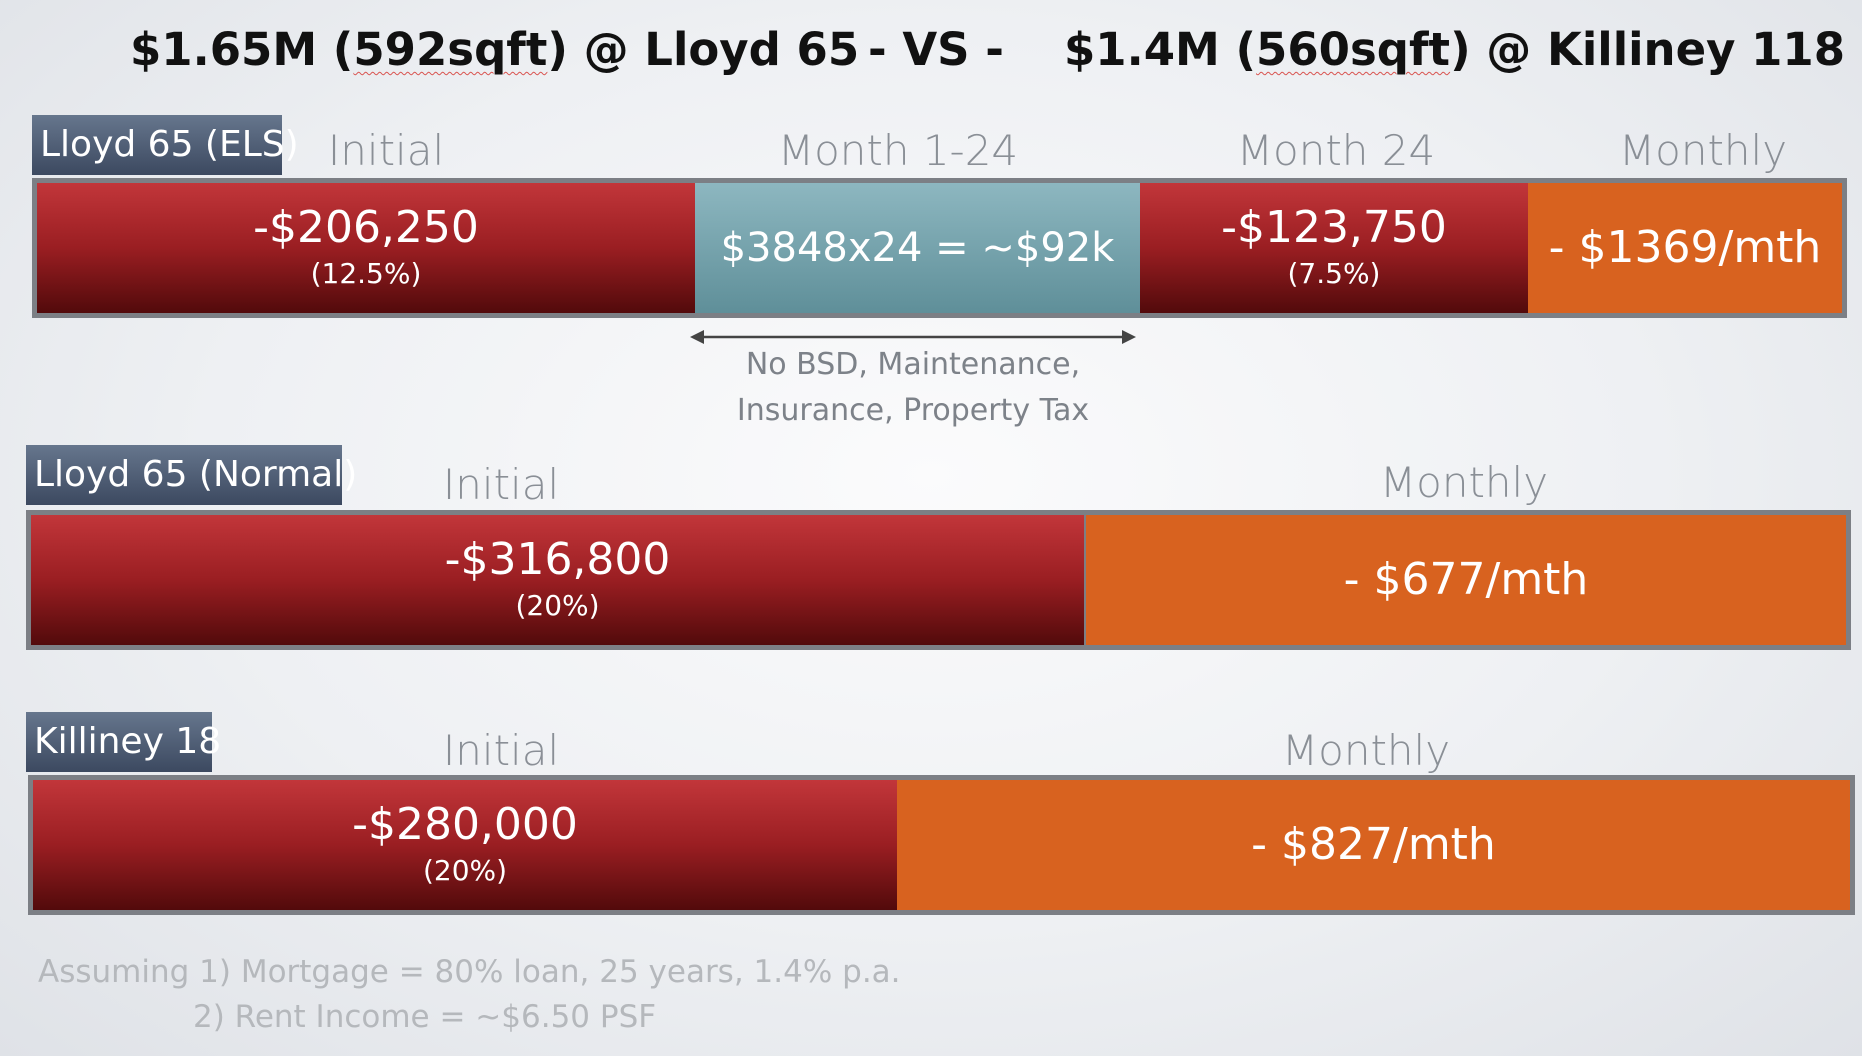  I want to click on header-month-1-24: Month 1-24, so click(898, 150).